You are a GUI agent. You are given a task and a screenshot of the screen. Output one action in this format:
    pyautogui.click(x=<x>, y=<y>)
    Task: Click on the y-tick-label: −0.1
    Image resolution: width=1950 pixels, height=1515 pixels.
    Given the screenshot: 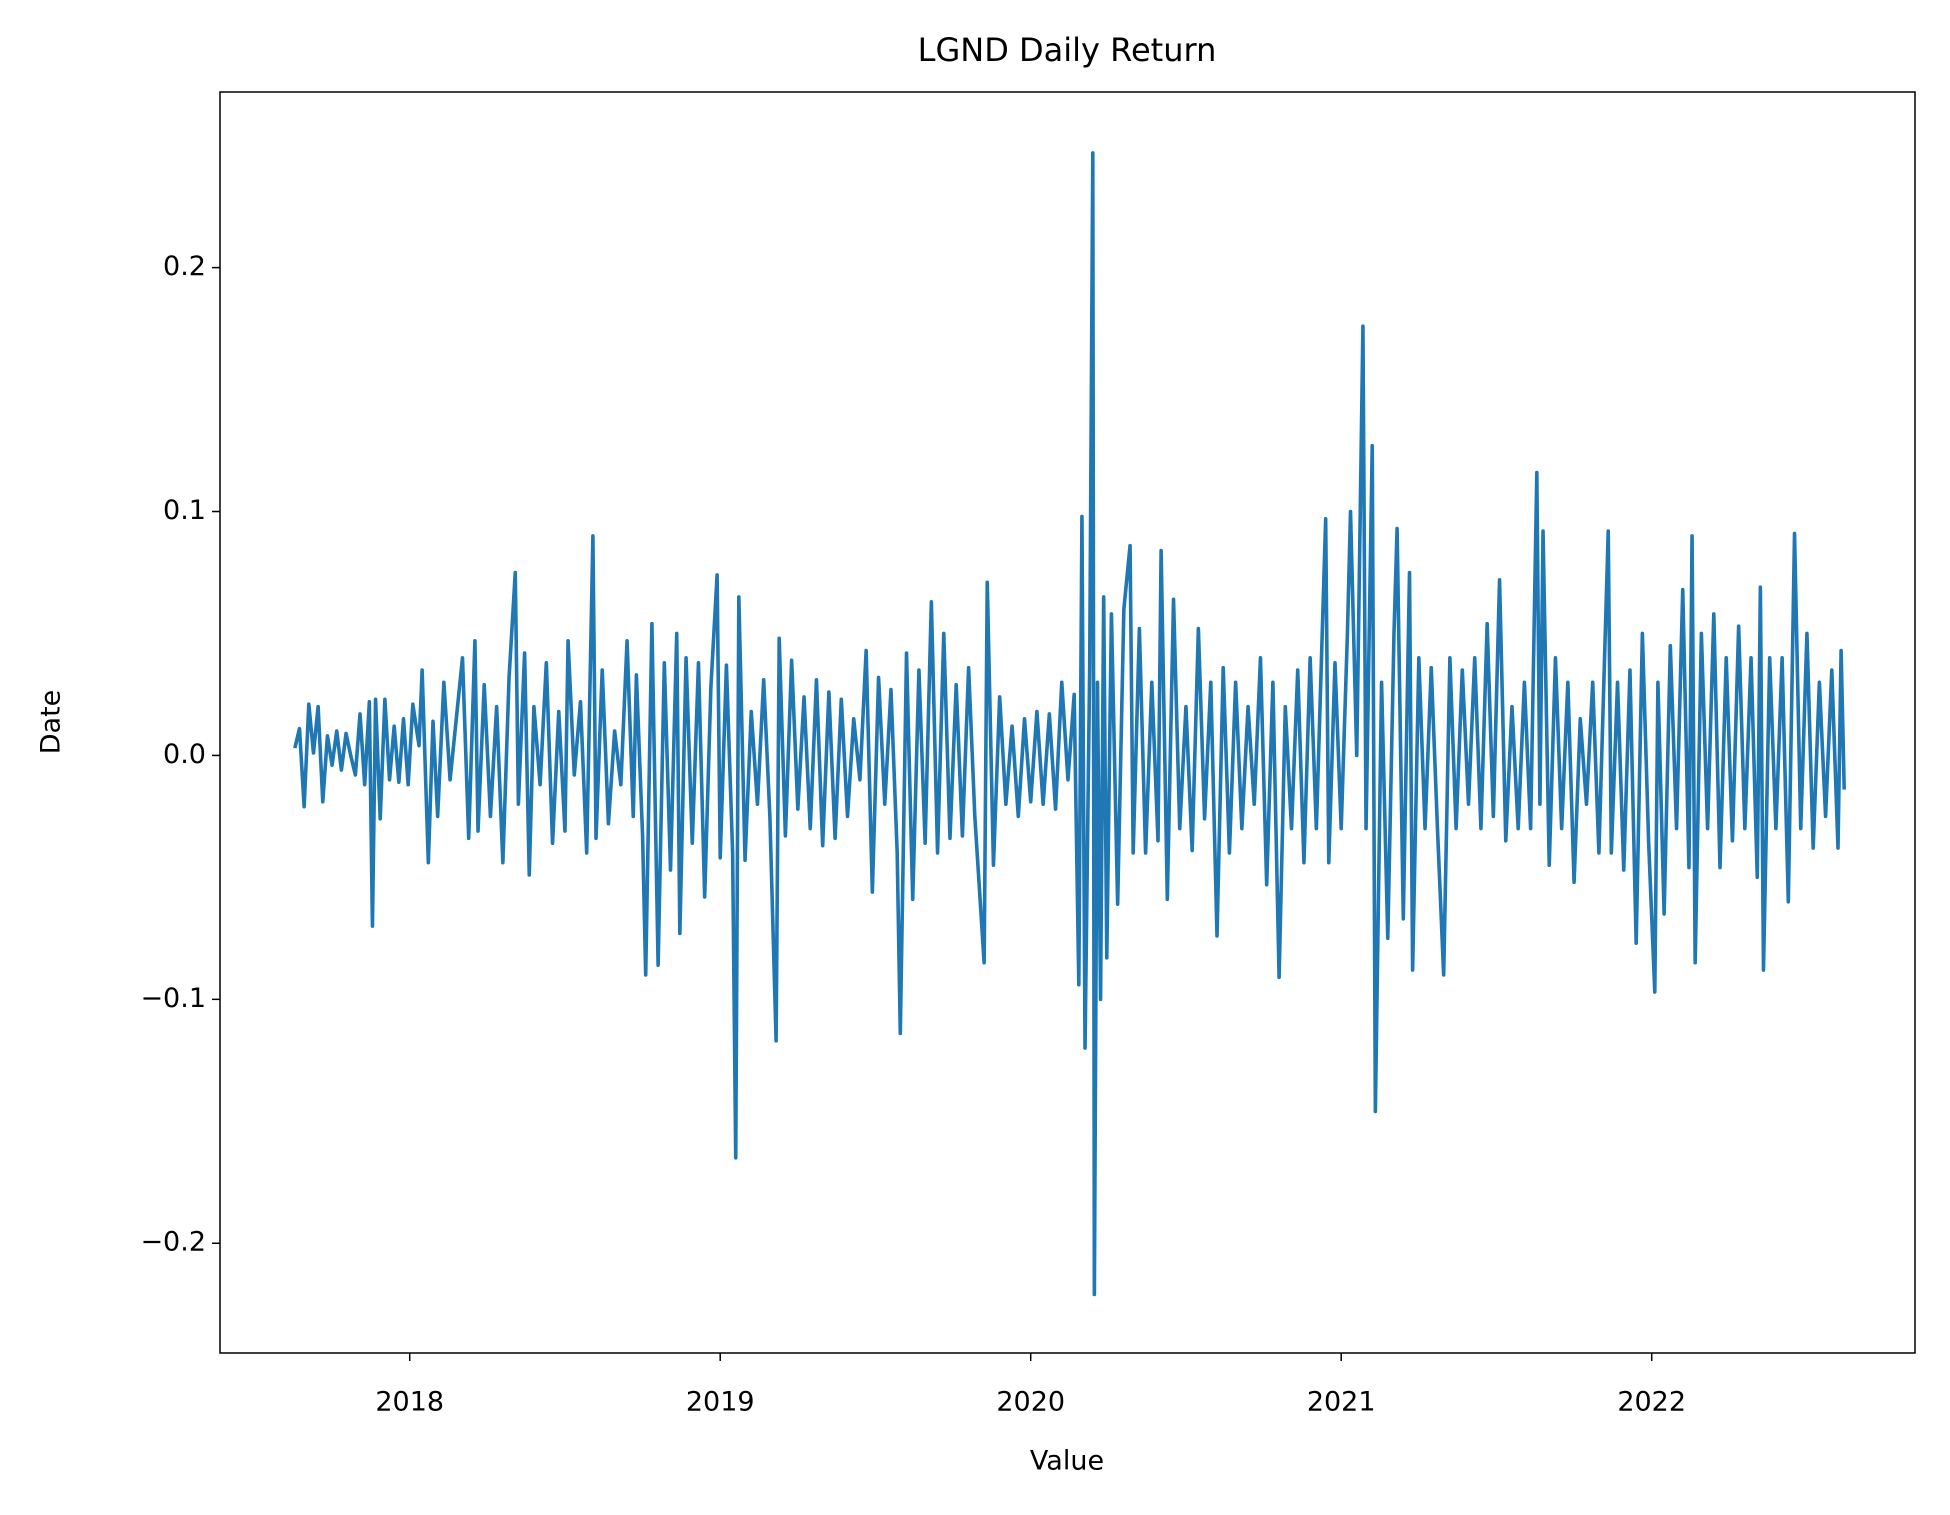 What is the action you would take?
    pyautogui.click(x=173, y=998)
    